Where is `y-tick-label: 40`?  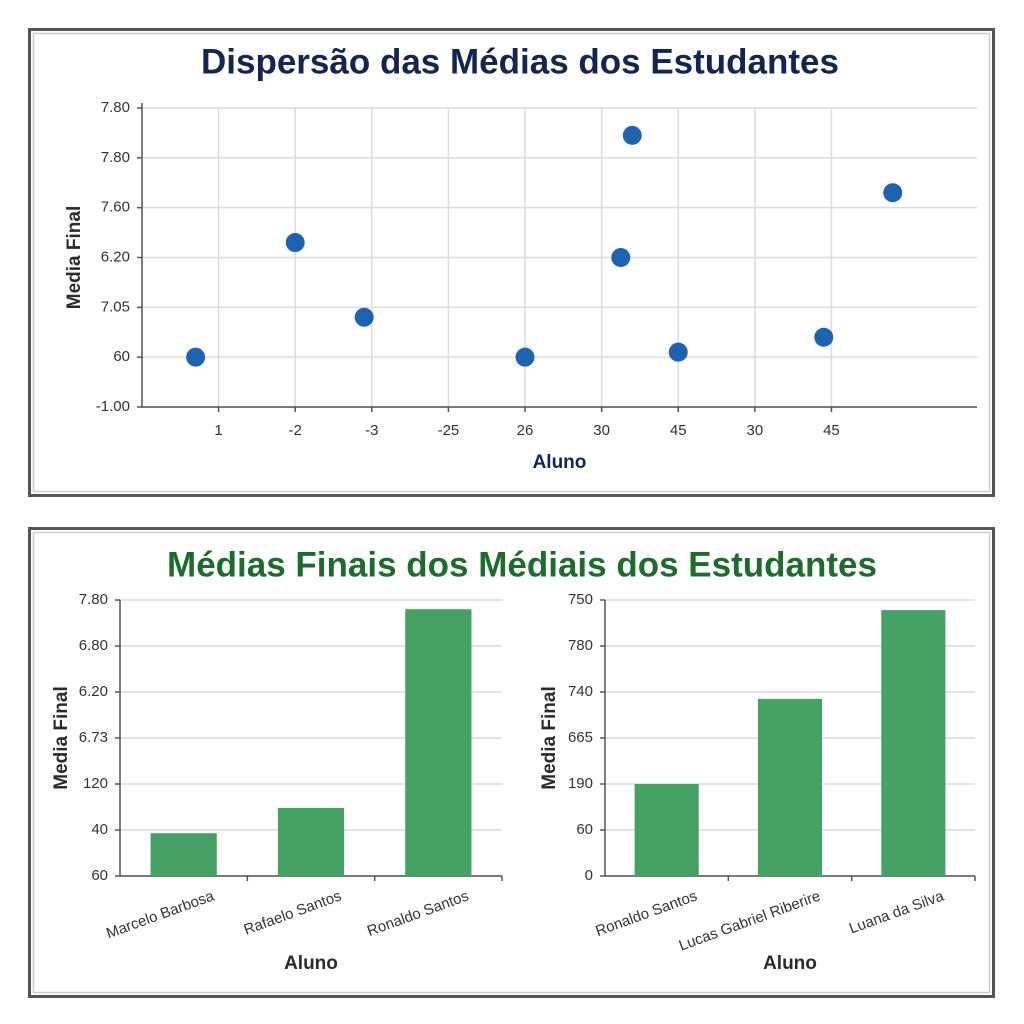
y-tick-label: 40 is located at coordinates (99, 829).